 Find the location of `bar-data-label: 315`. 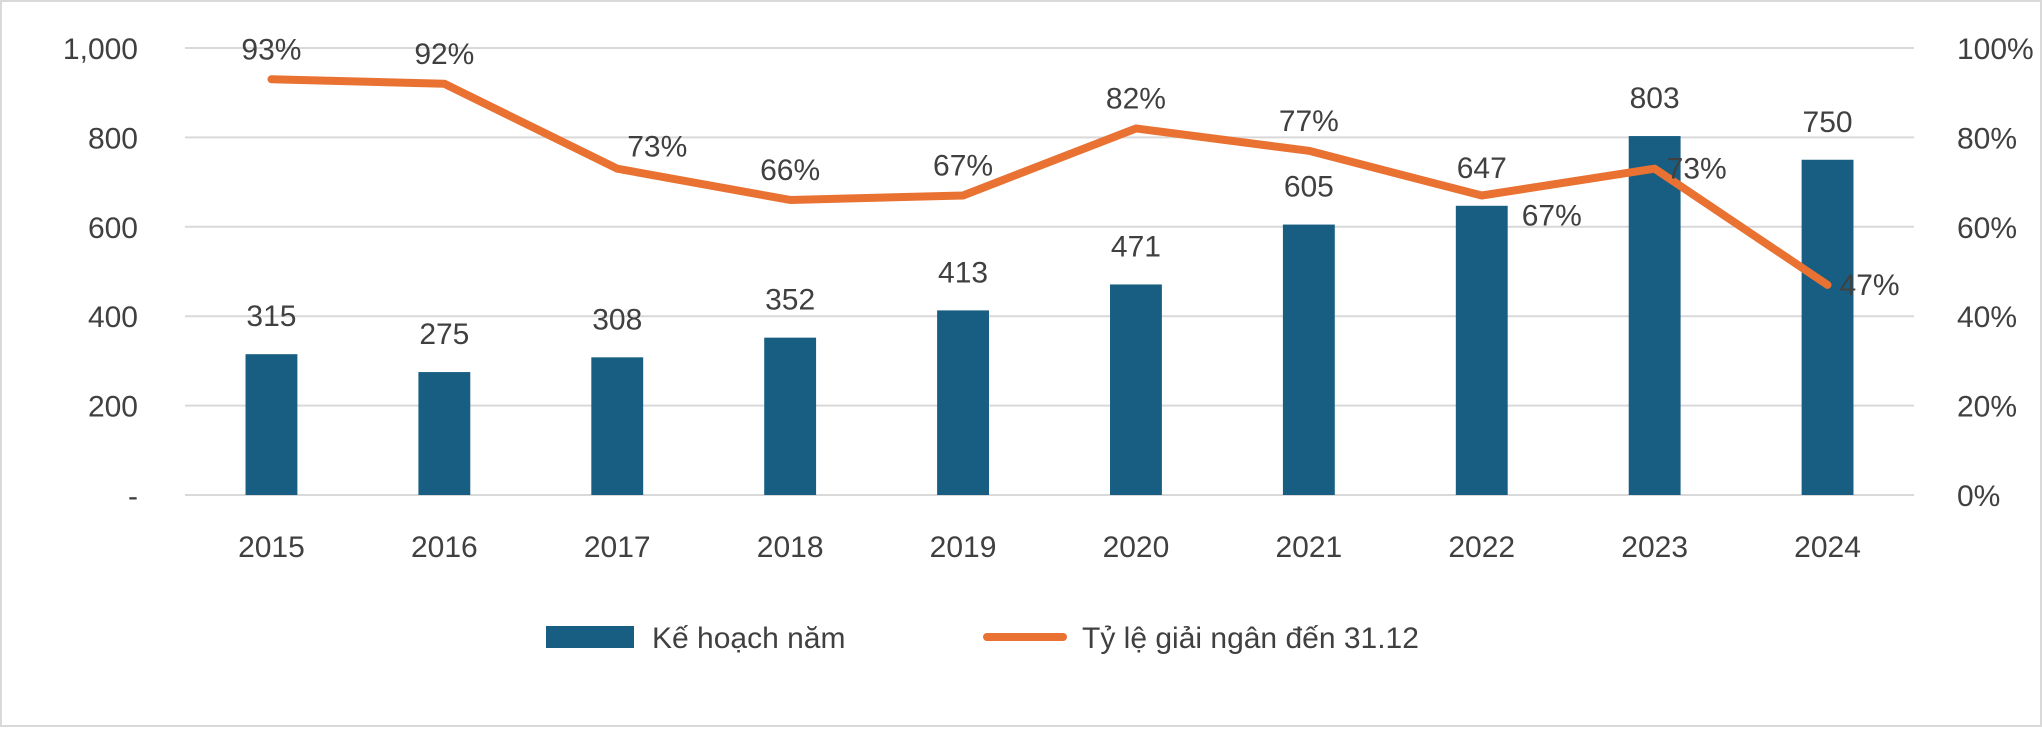

bar-data-label: 315 is located at coordinates (271, 316).